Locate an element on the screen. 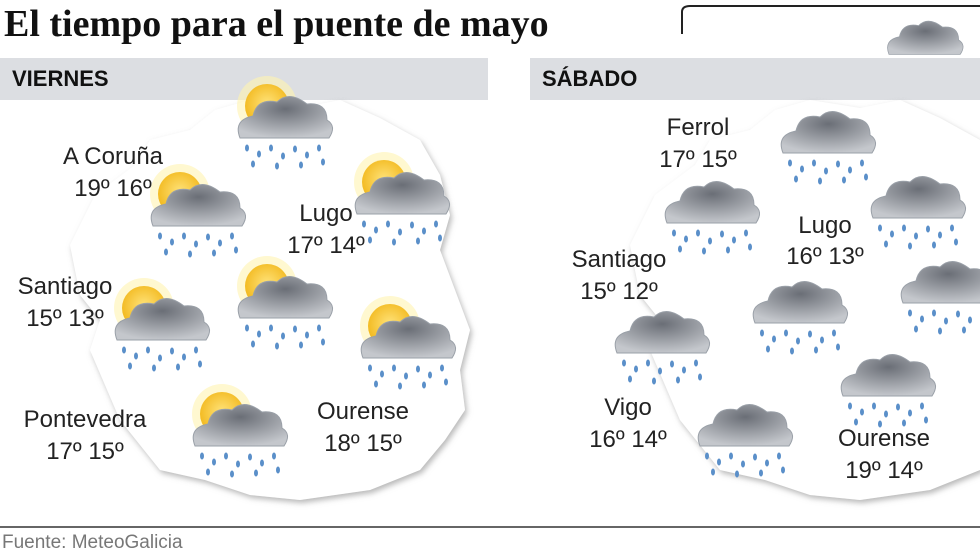 This screenshot has width=980, height=550. city-temps: 17º 14º is located at coordinates (326, 245).